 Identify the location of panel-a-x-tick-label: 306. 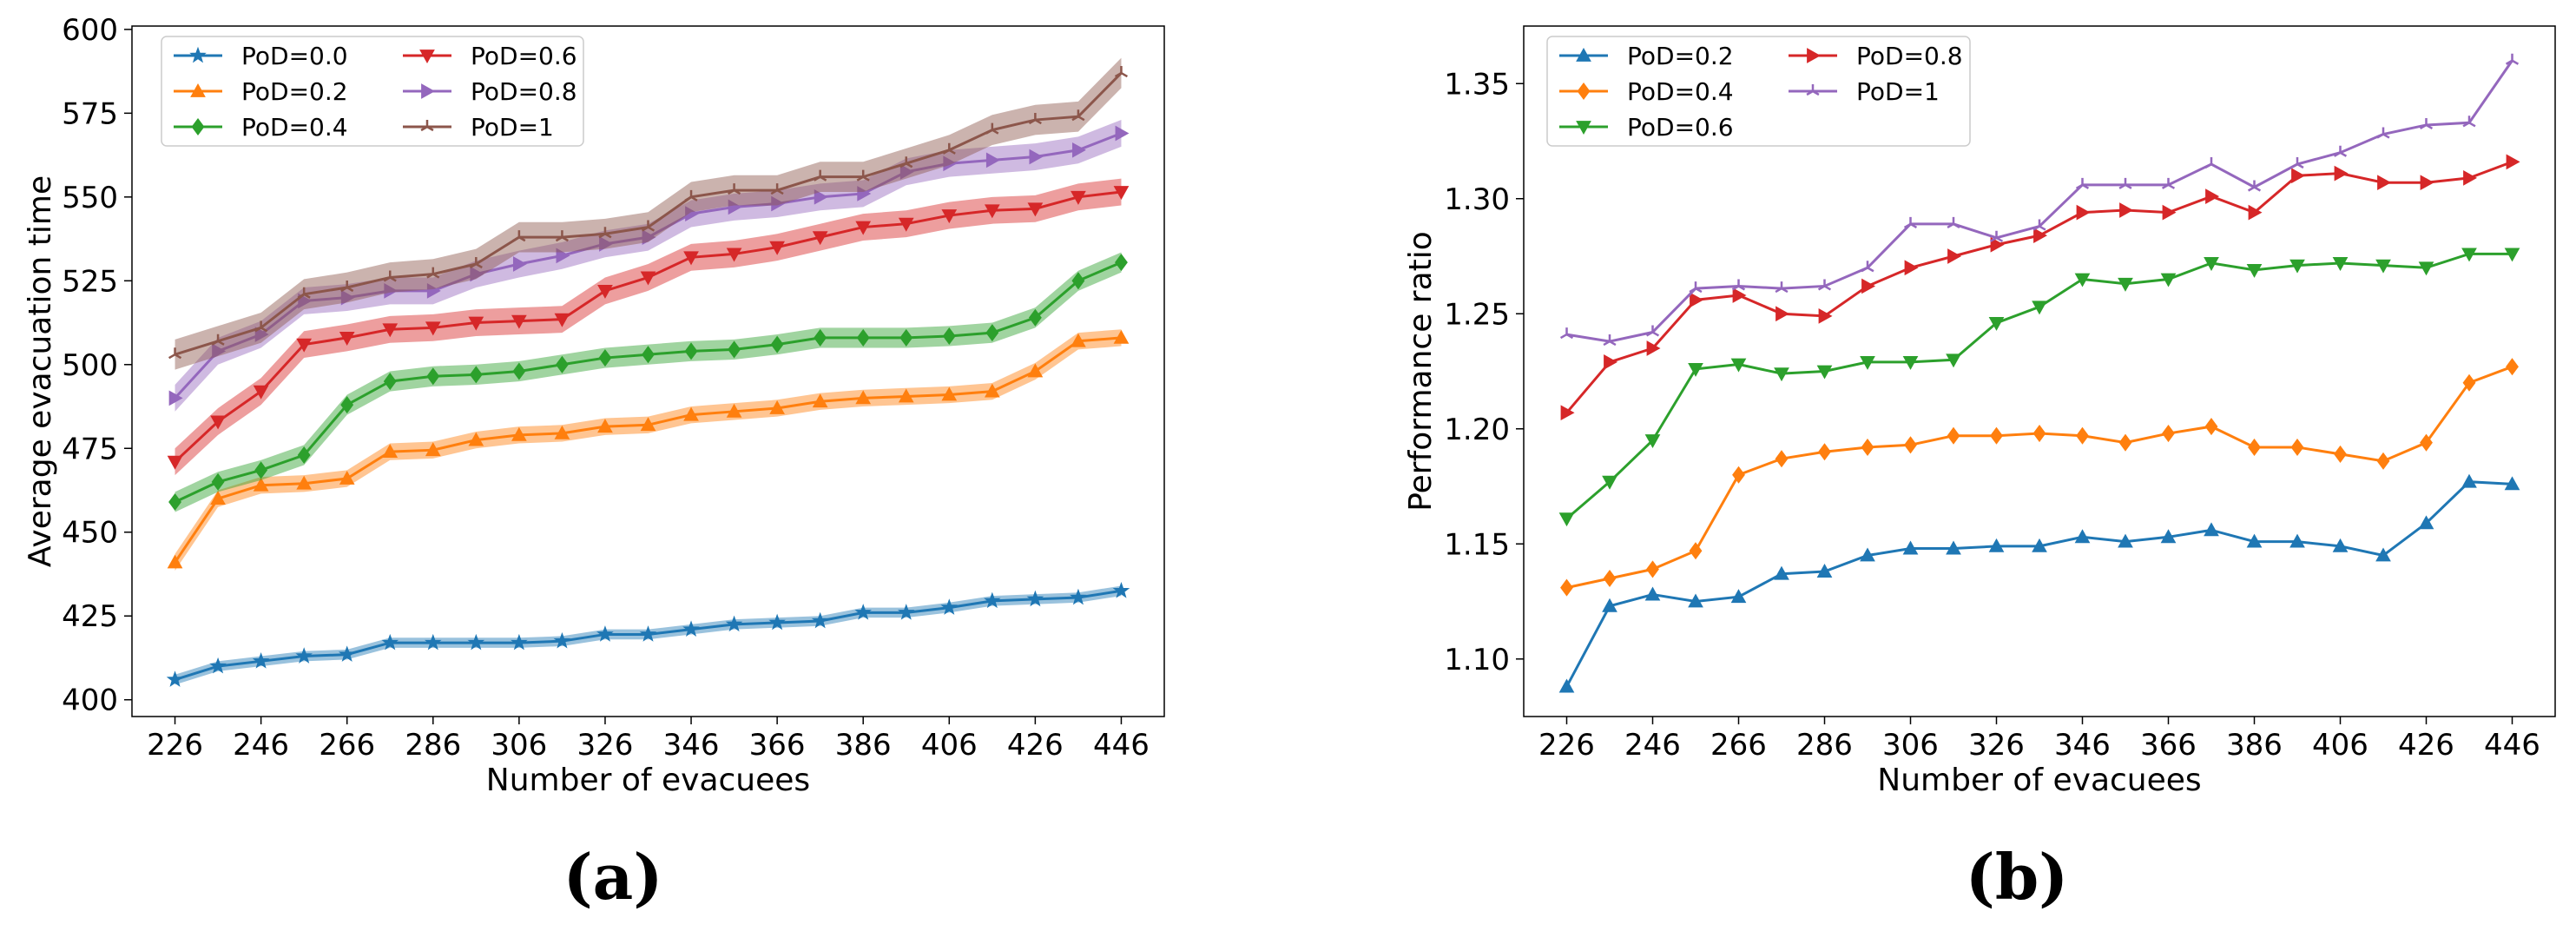
(519, 745).